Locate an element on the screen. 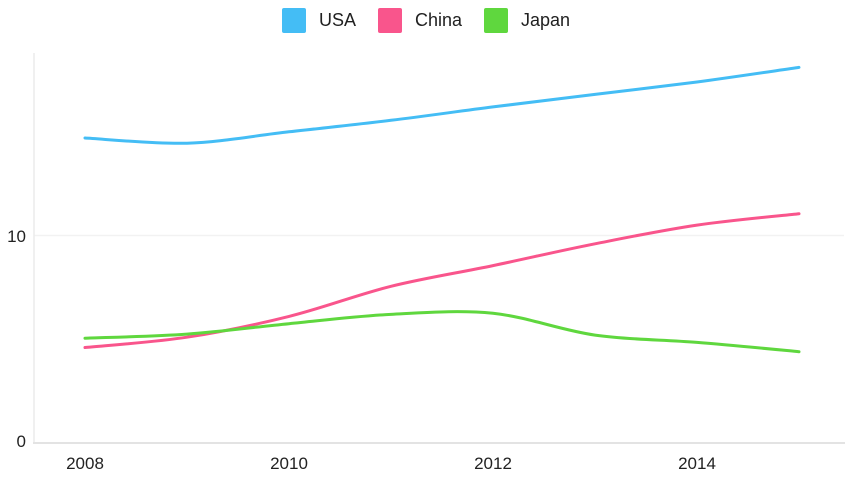 This screenshot has width=852, height=480. x-tick-label-2014: 2014 is located at coordinates (697, 463).